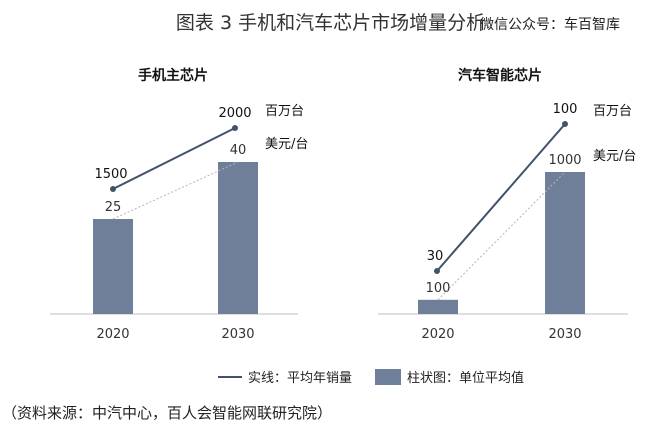 The width and height of the screenshot is (661, 430). I want to click on panel1-sales-label-2030: 2000, so click(234, 113).